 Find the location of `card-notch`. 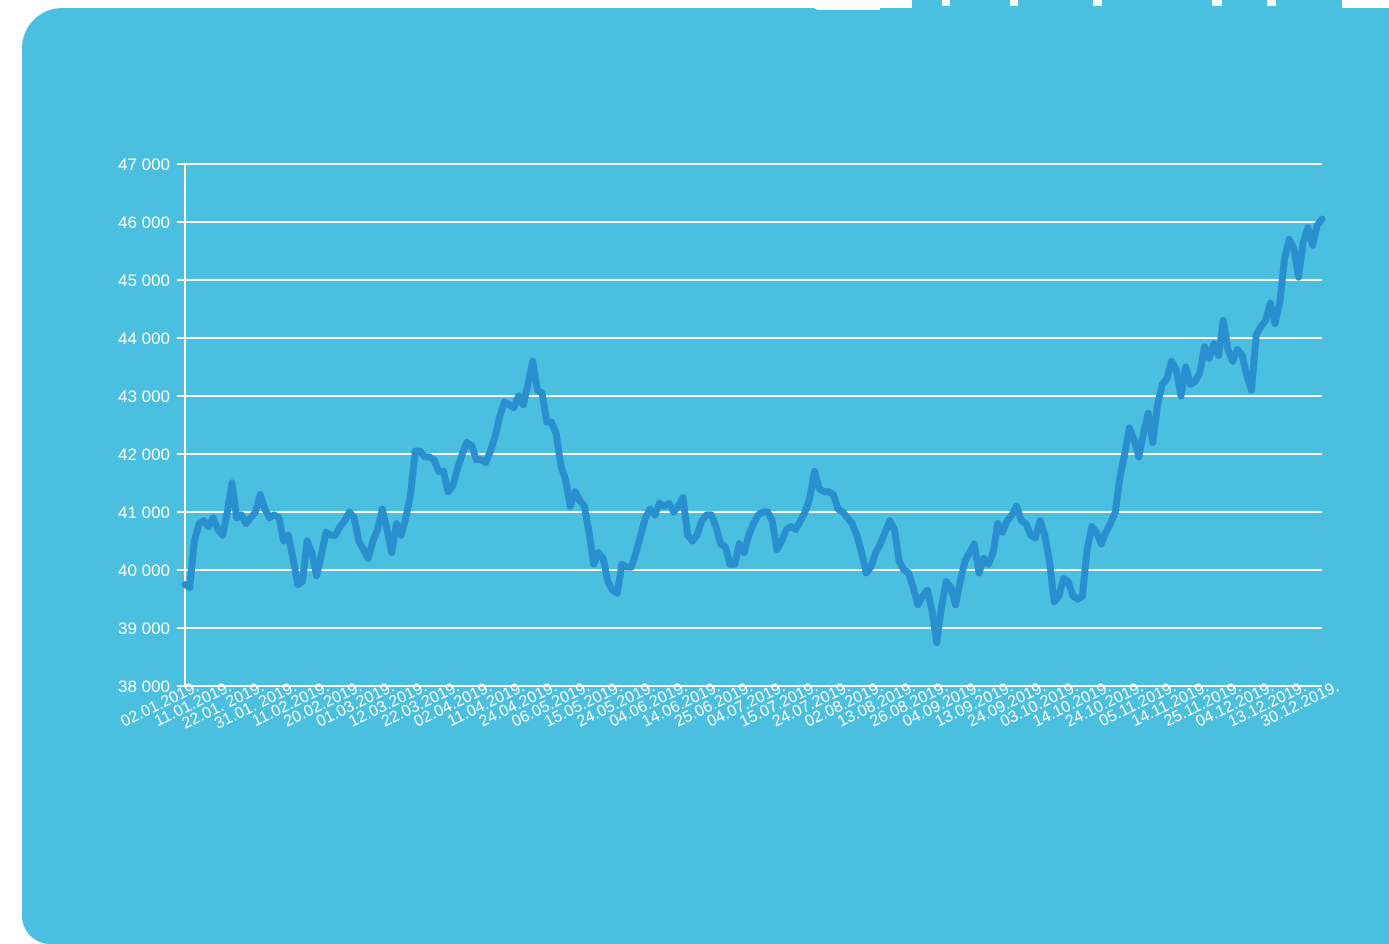

card-notch is located at coordinates (845, 5).